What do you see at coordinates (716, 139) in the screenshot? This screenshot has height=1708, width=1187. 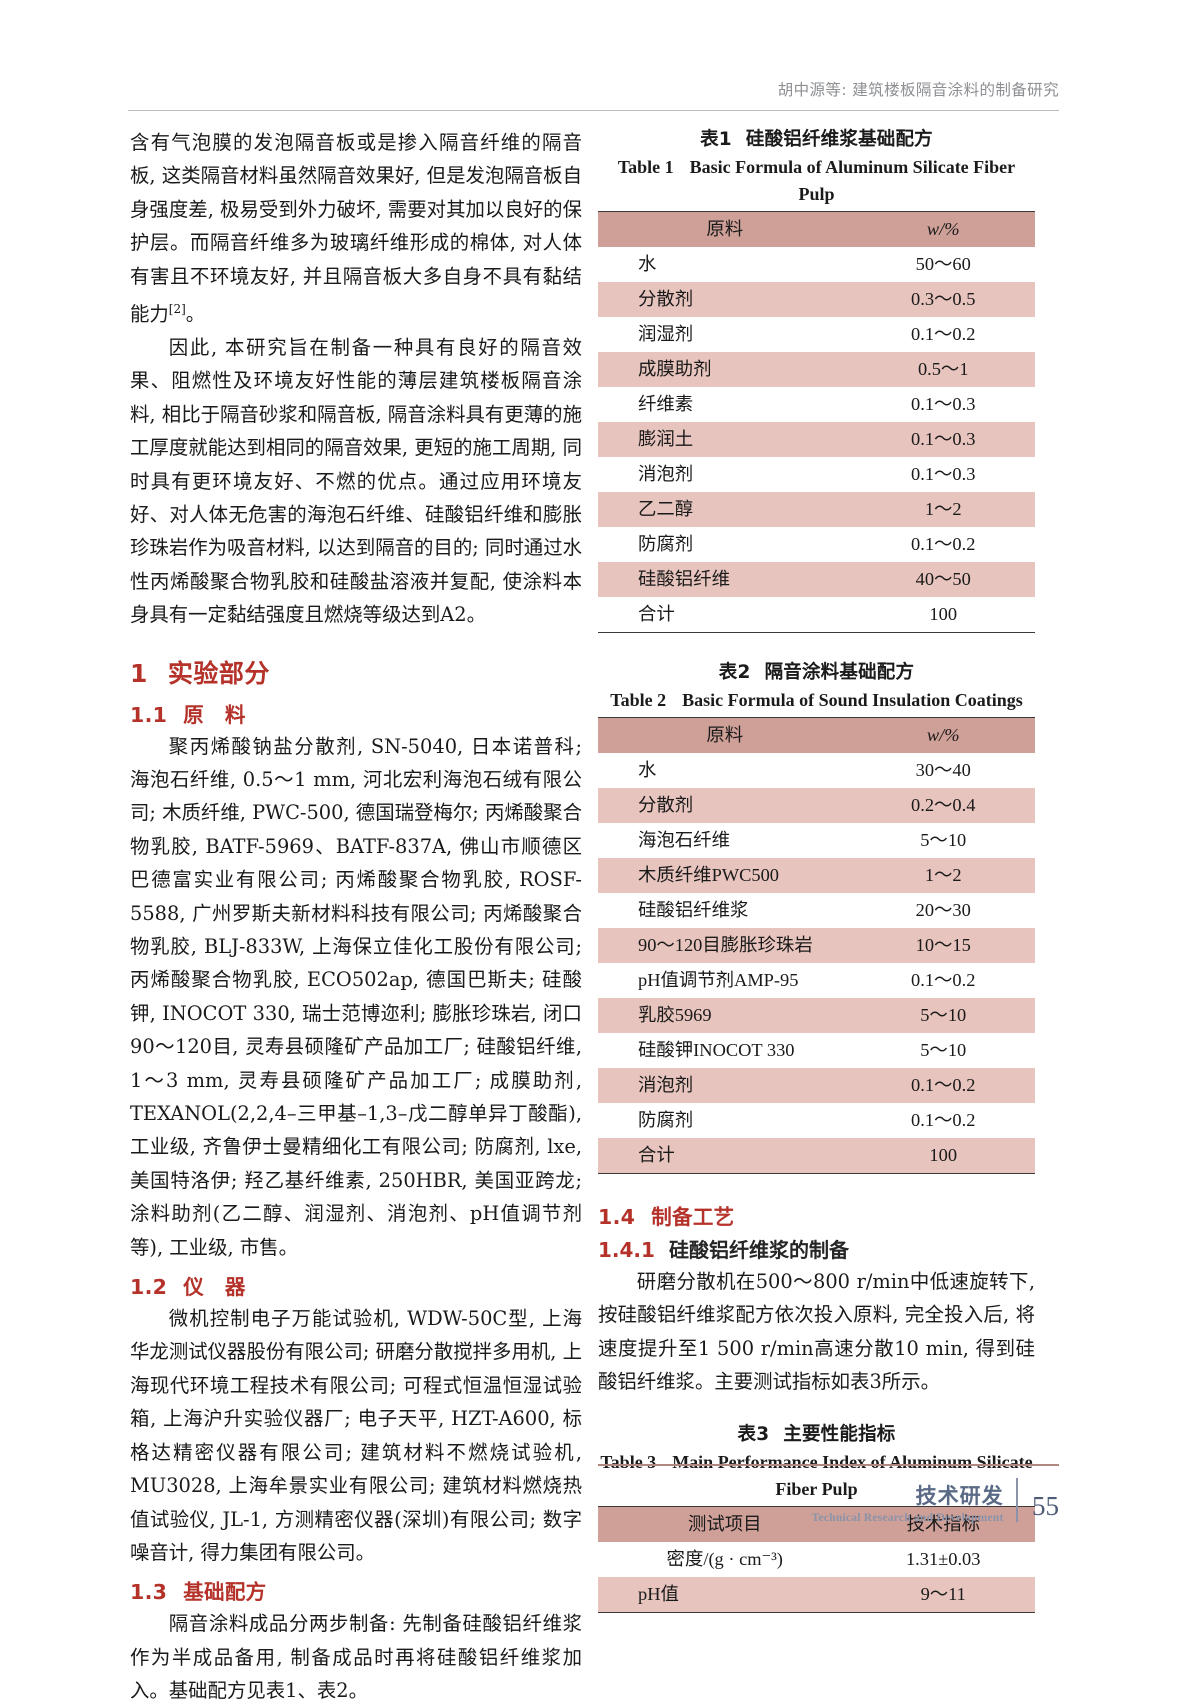 I see `table-1-label-cn: 表1` at bounding box center [716, 139].